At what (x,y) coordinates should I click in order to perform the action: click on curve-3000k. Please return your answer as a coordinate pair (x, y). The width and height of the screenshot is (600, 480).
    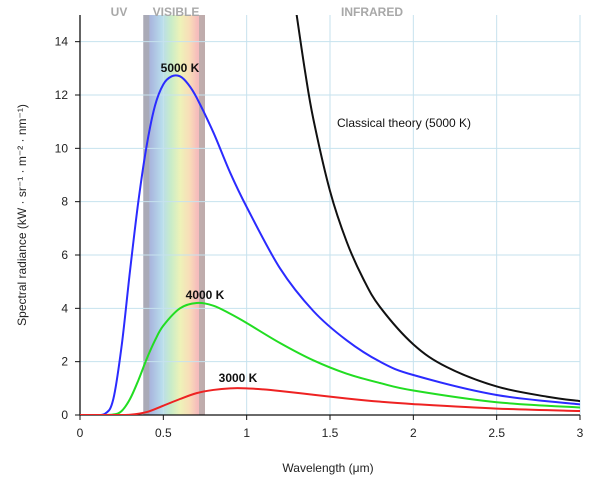
    Looking at the image, I should click on (330, 401).